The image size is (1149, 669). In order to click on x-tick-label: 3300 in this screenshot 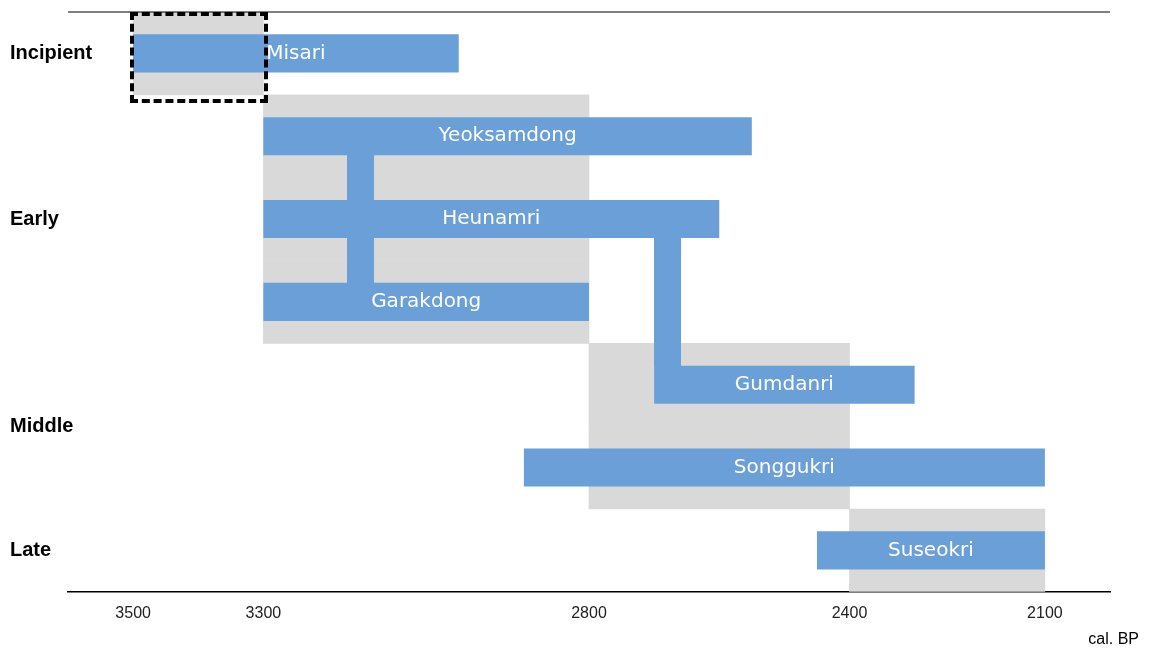, I will do `click(263, 612)`.